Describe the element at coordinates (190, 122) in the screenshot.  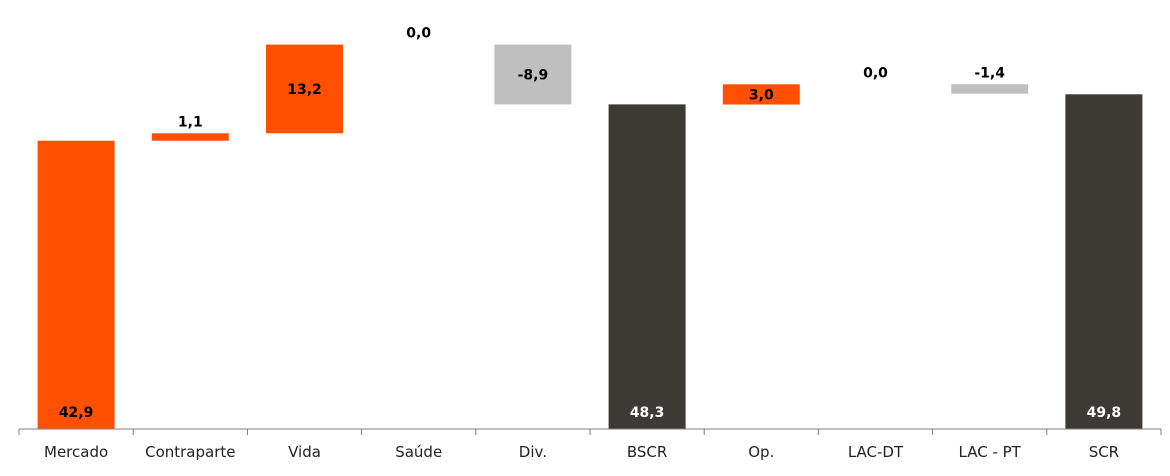
I see `data-label: 1,1` at that location.